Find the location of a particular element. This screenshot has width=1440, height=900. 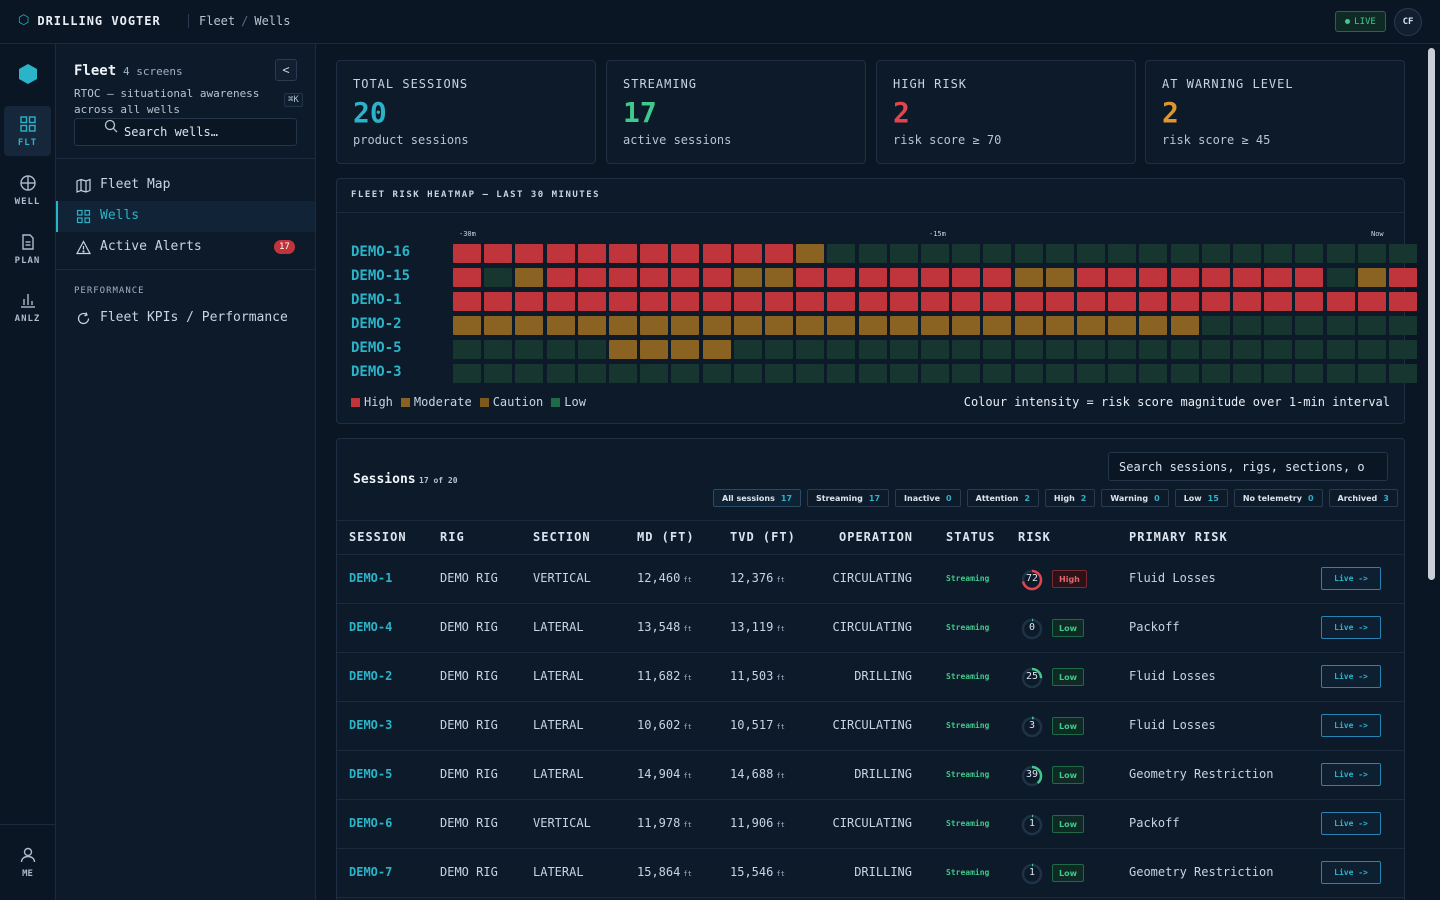

heatmap-row-label: DEMO-15 is located at coordinates (381, 276).